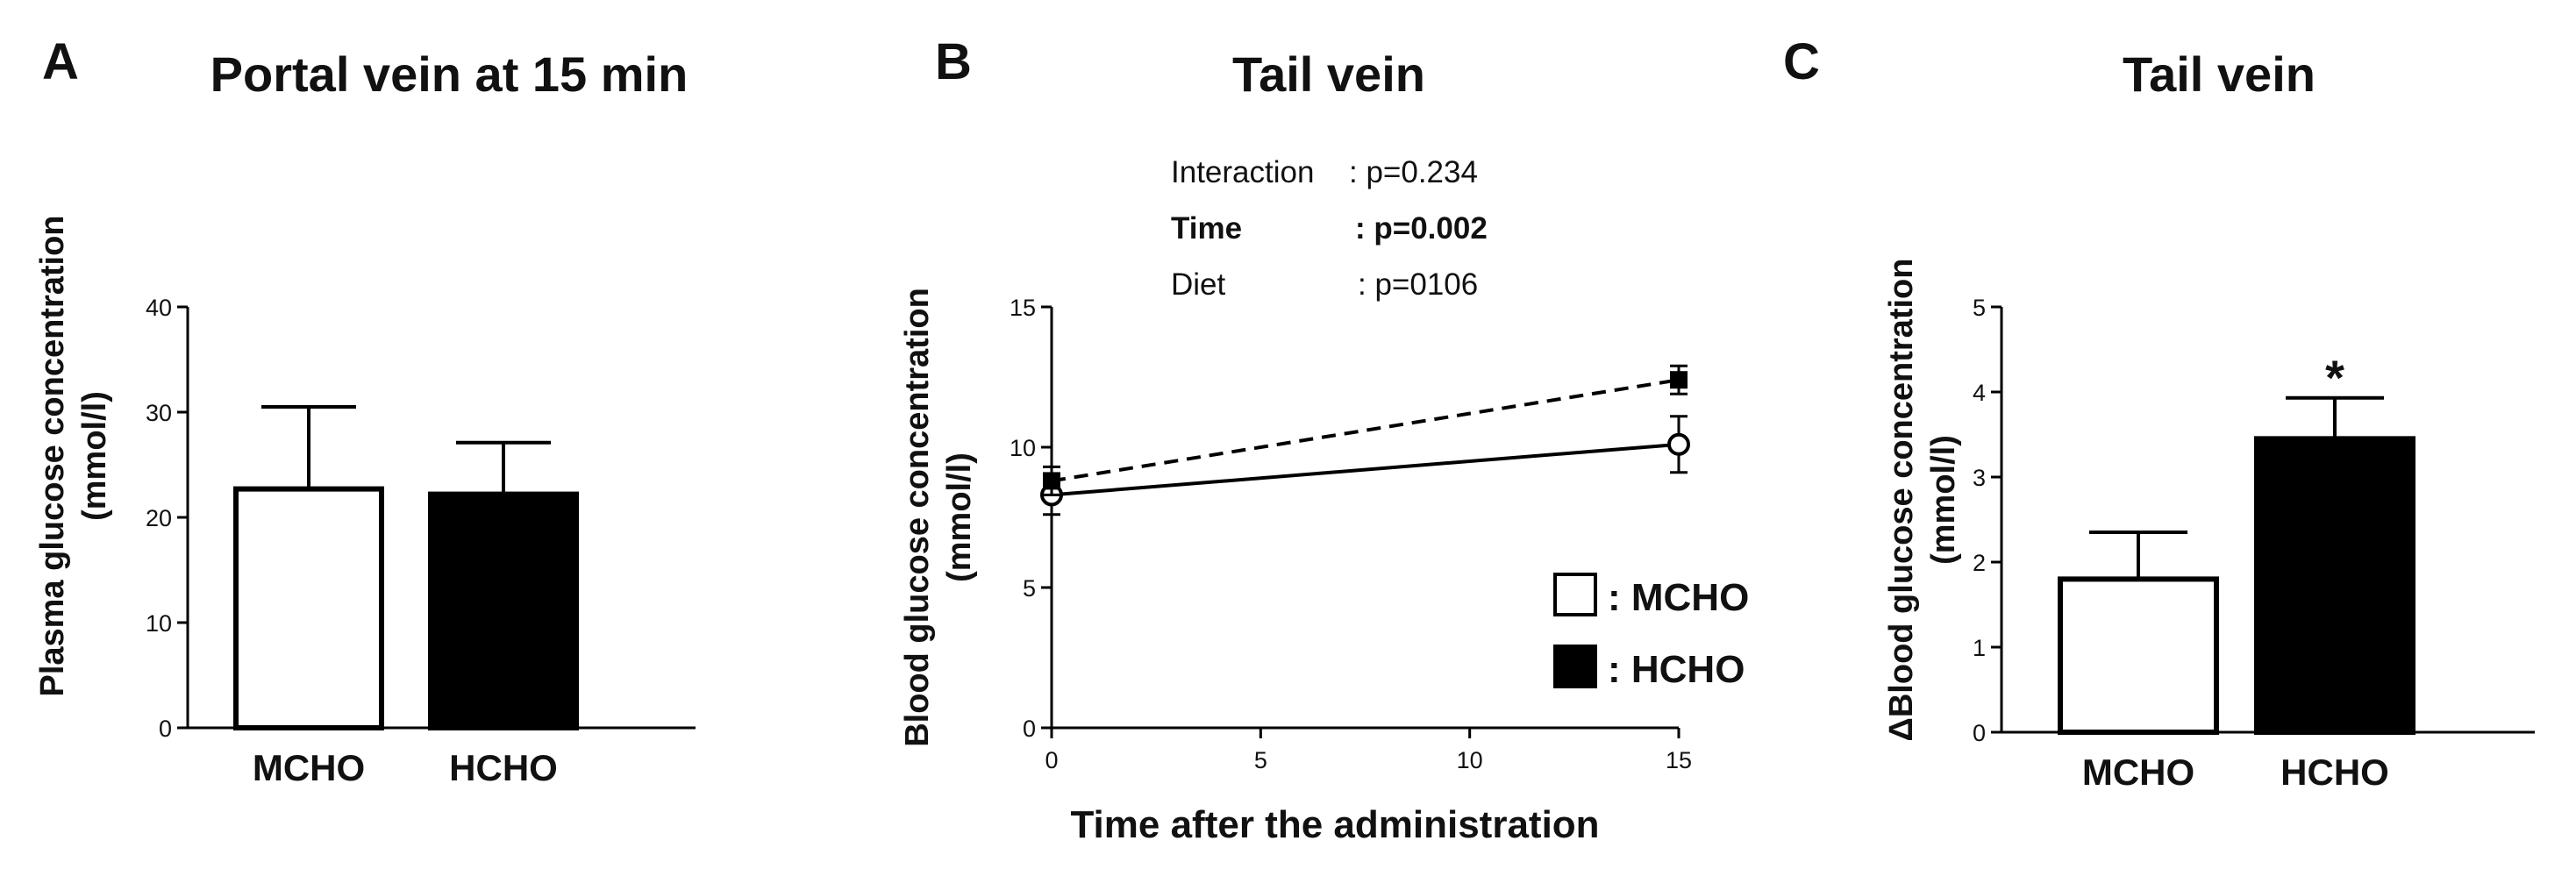 The width and height of the screenshot is (2576, 869). I want to click on panel-c-letter: C, so click(1802, 61).